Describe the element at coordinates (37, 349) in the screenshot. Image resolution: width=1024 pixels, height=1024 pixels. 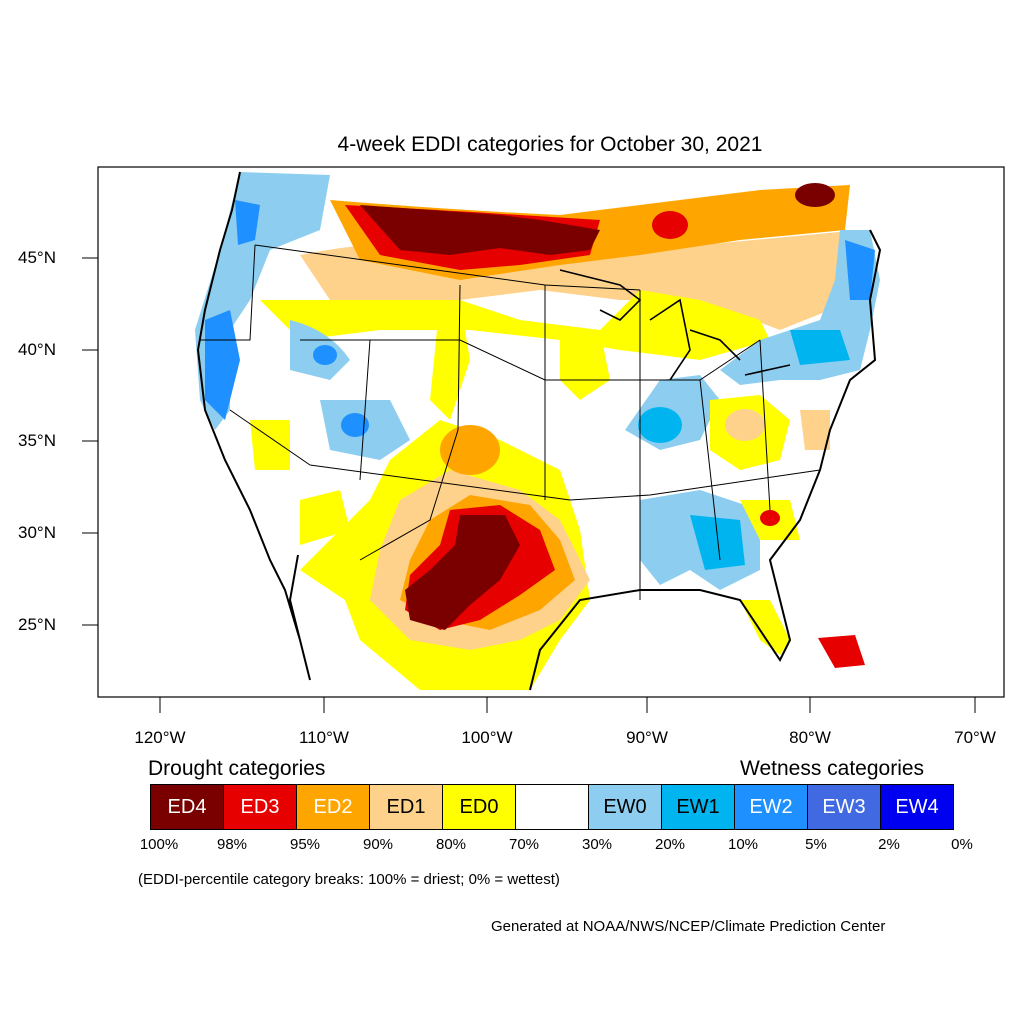
I see `lat-label: 40°N` at that location.